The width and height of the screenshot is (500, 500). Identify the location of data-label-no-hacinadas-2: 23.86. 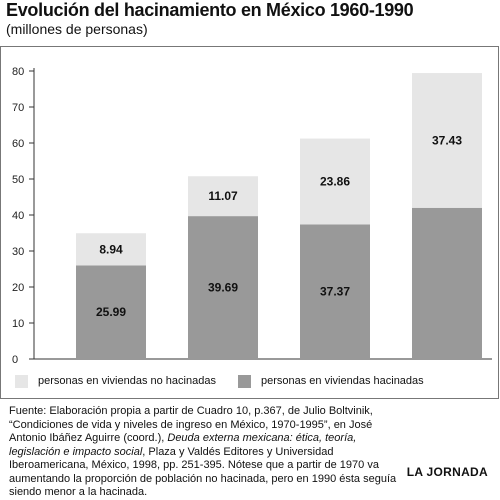
(335, 182).